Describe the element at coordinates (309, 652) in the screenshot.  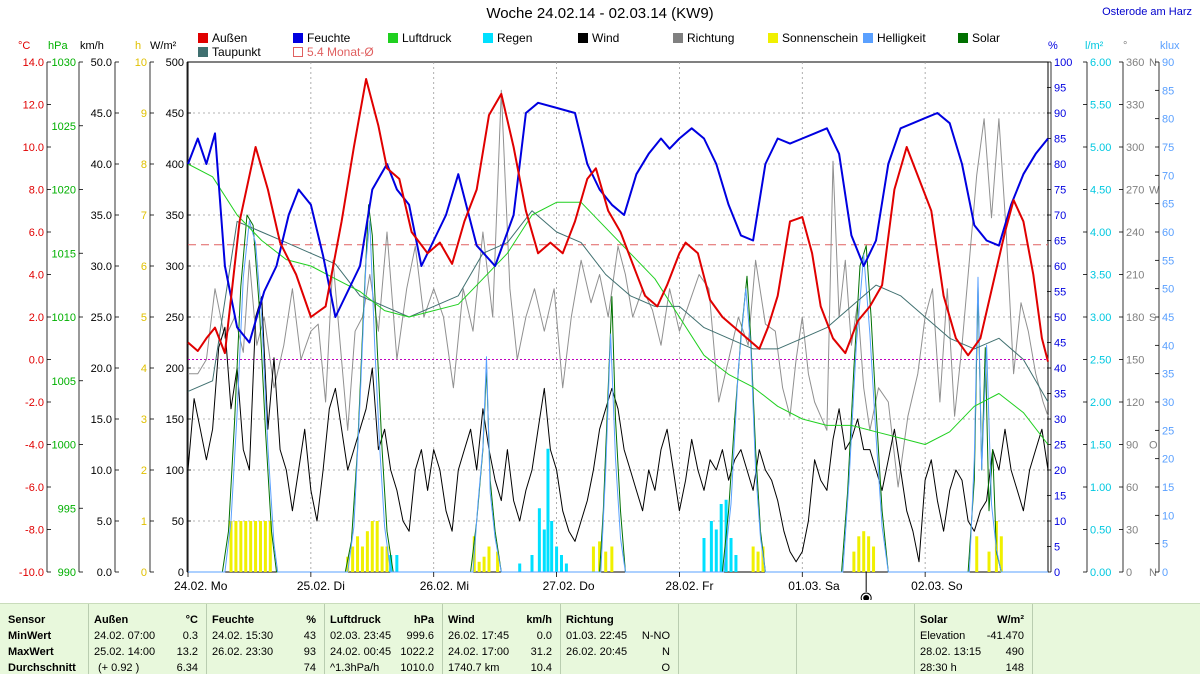
I see `stats-max-value: 93` at that location.